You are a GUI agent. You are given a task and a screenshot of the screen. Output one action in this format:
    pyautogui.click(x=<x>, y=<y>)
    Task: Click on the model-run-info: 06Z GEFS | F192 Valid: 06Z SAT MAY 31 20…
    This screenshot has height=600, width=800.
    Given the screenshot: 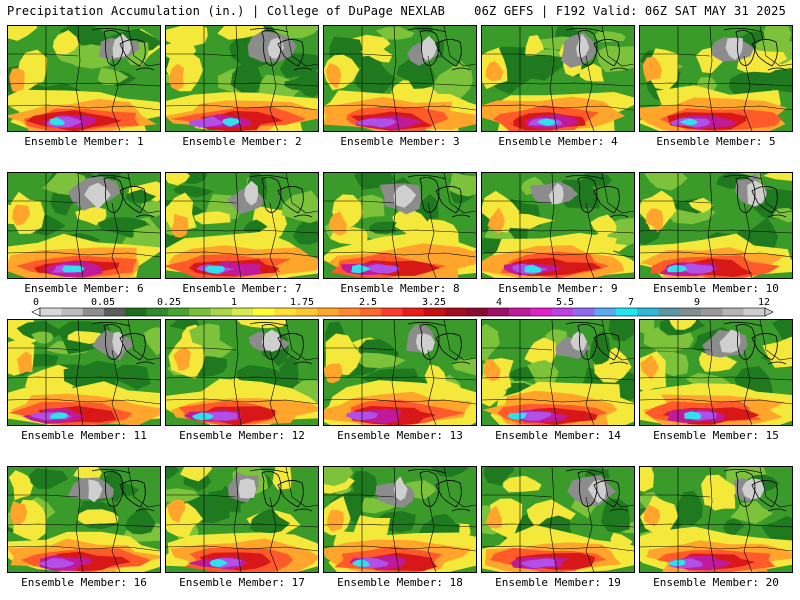 What is the action you would take?
    pyautogui.click(x=630, y=11)
    